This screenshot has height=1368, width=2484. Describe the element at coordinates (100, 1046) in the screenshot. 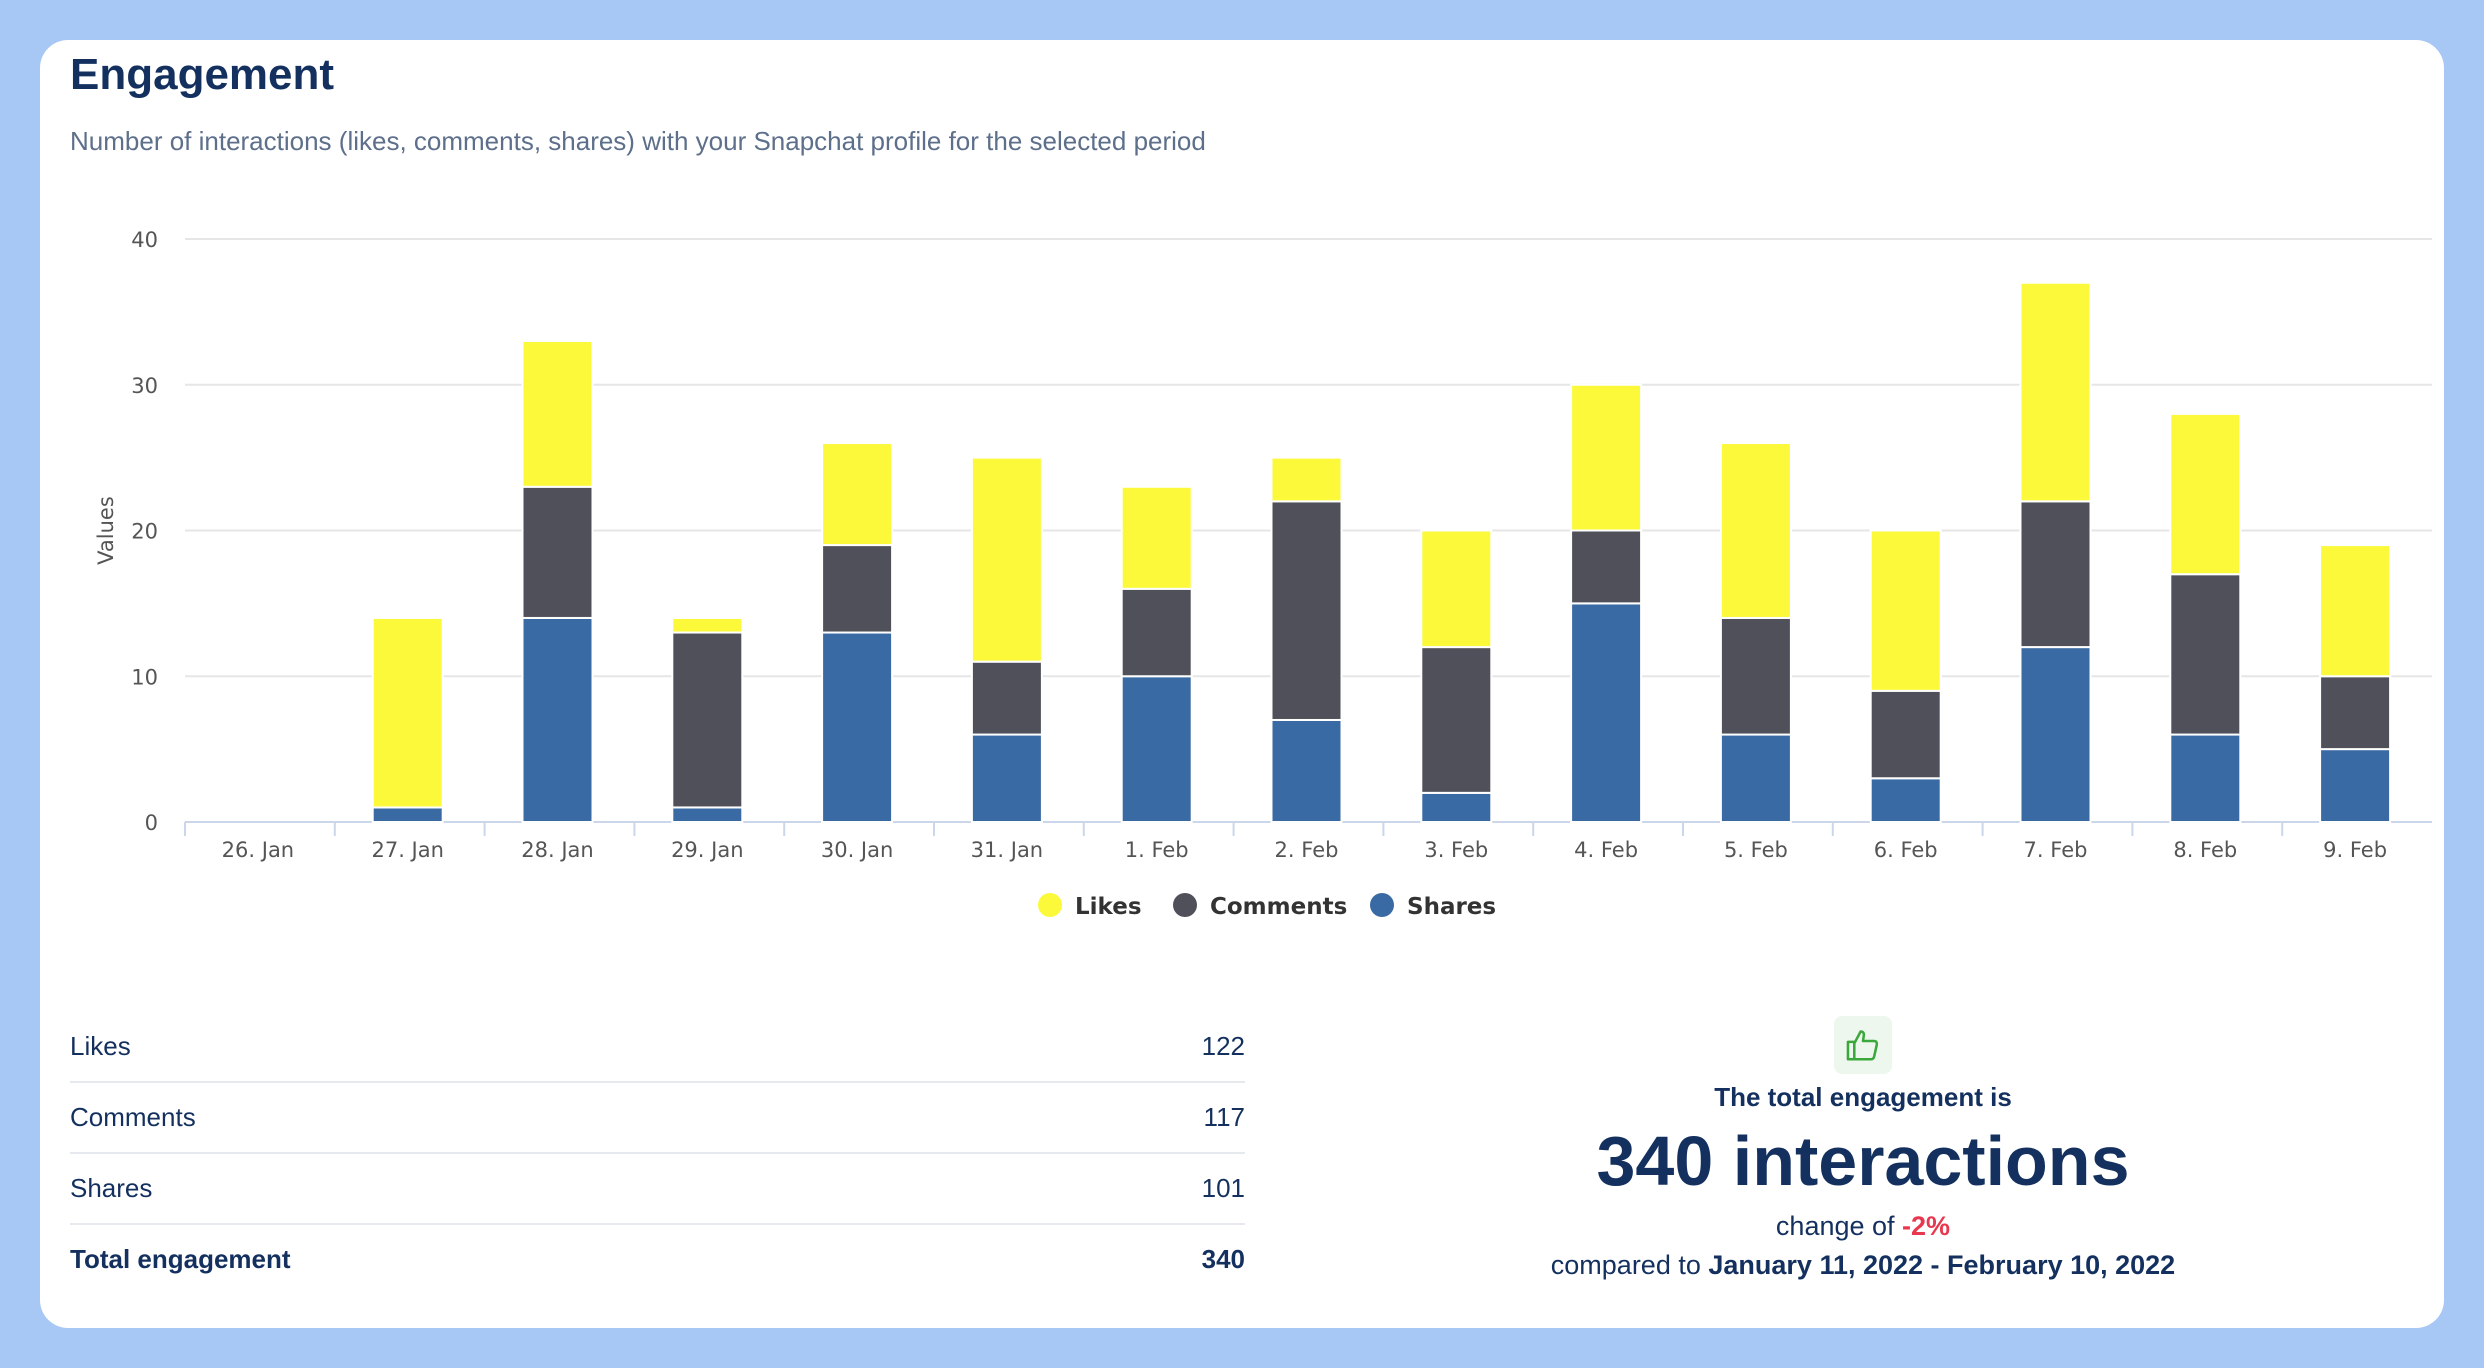

I see `stats-label: Likes` at that location.